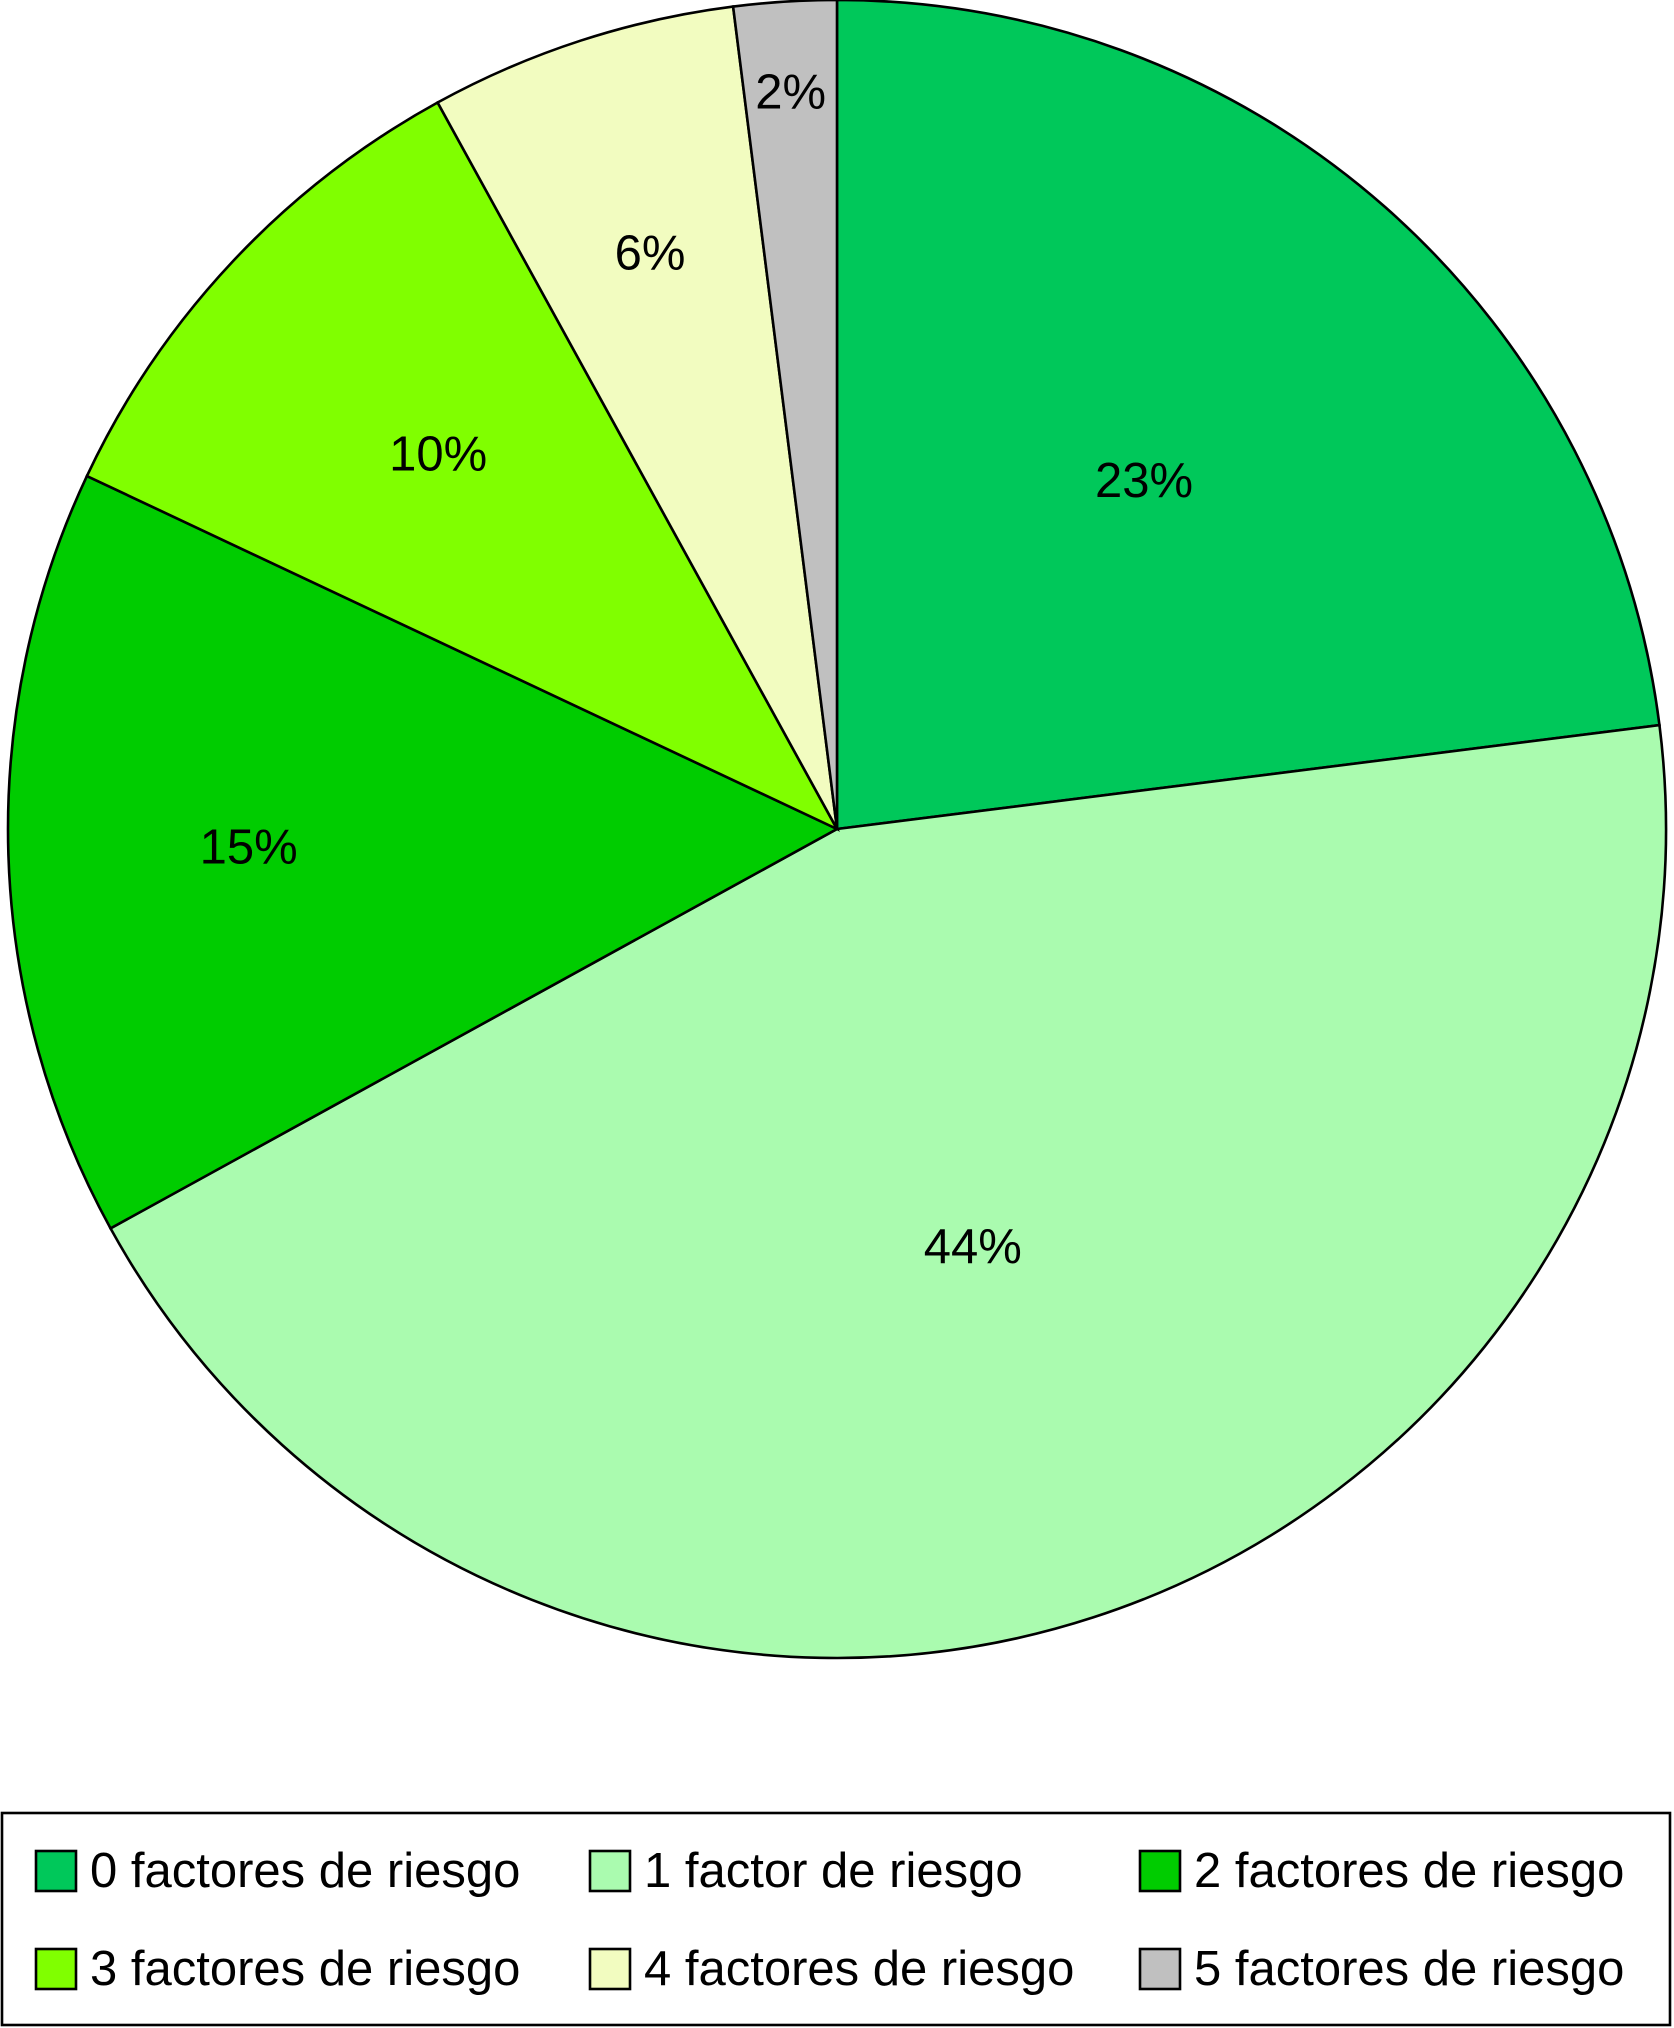 This screenshot has height=2028, width=1674. What do you see at coordinates (305, 1871) in the screenshot?
I see `legend-label-0: 0 factores de riesgo` at bounding box center [305, 1871].